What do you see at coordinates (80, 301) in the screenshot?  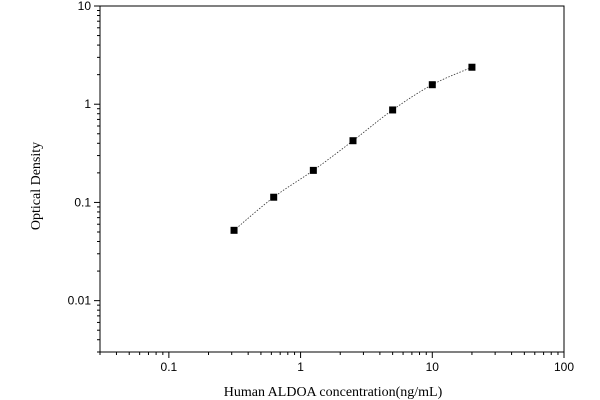 I see `y-tick-label: 0.01` at bounding box center [80, 301].